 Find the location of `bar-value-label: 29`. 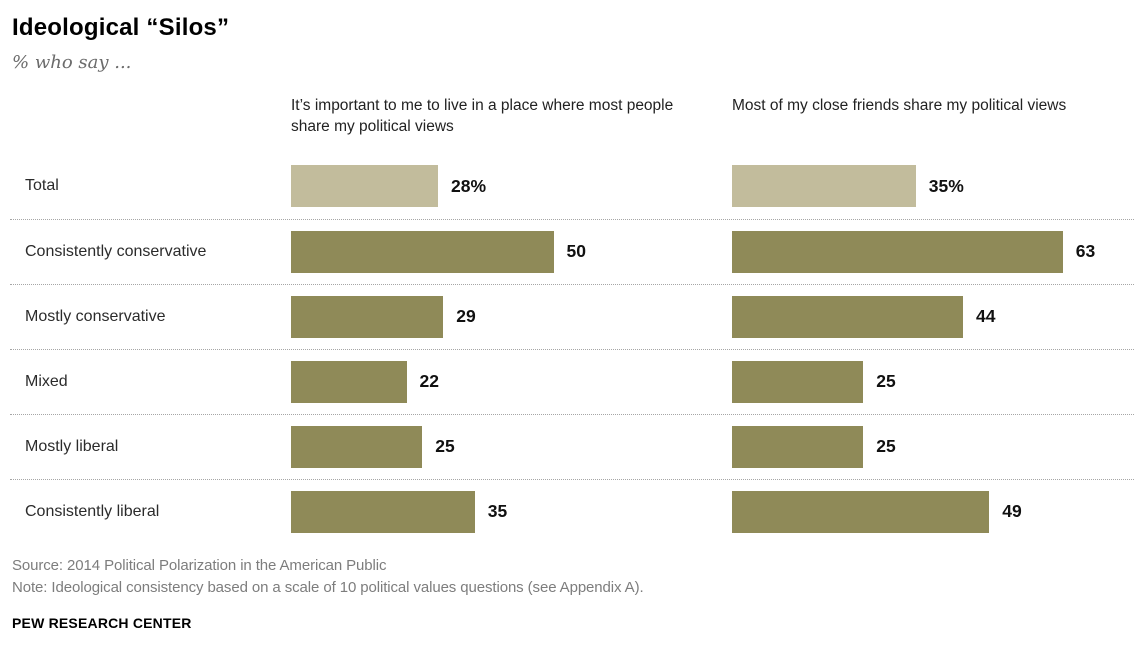

bar-value-label: 29 is located at coordinates (466, 316).